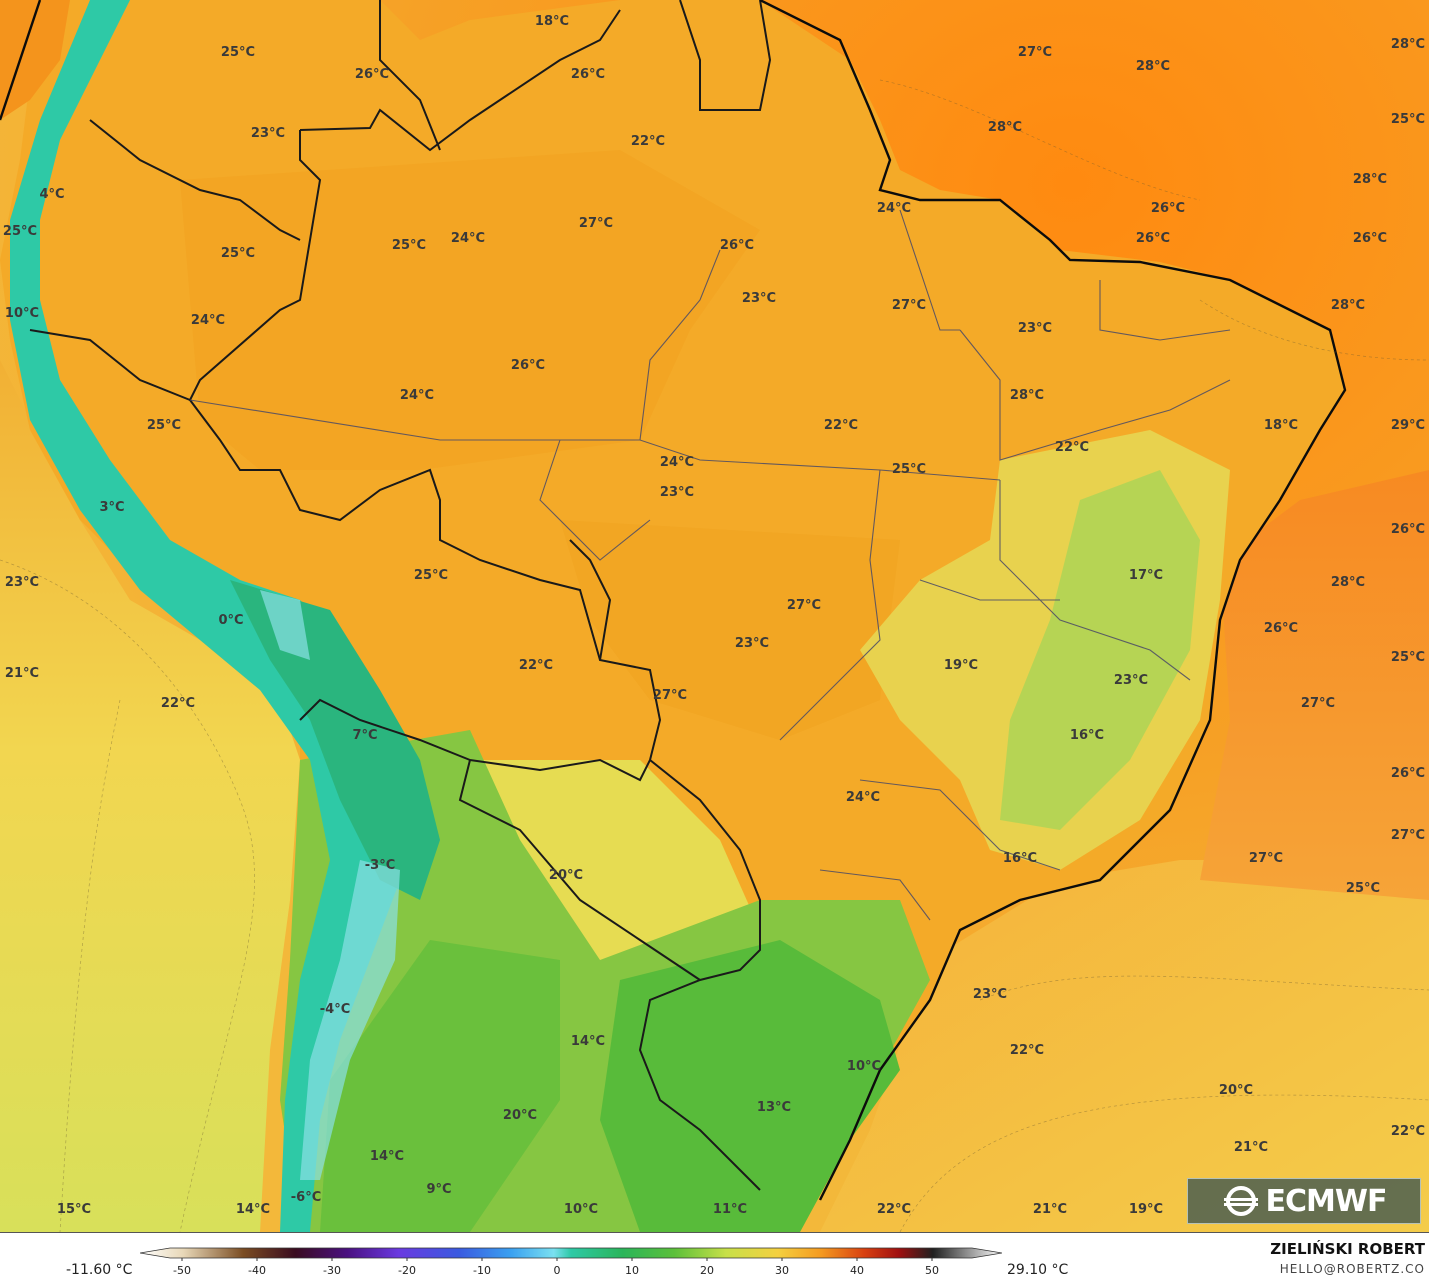  I want to click on temperature-label: 29°C, so click(1408, 425).